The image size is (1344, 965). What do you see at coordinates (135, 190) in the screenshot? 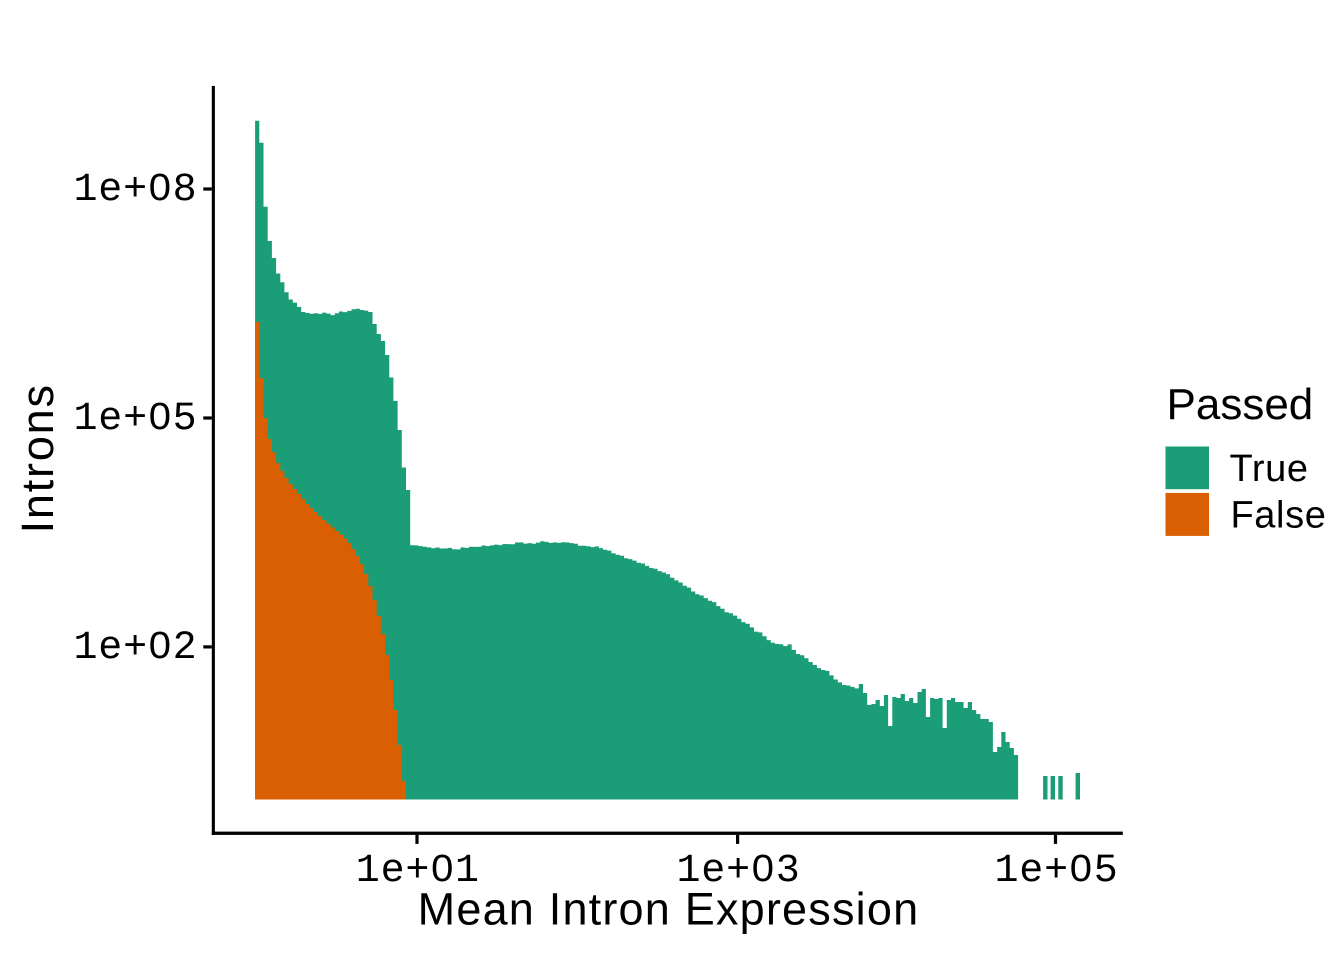
I see `svg-text: 1e+08` at bounding box center [135, 190].